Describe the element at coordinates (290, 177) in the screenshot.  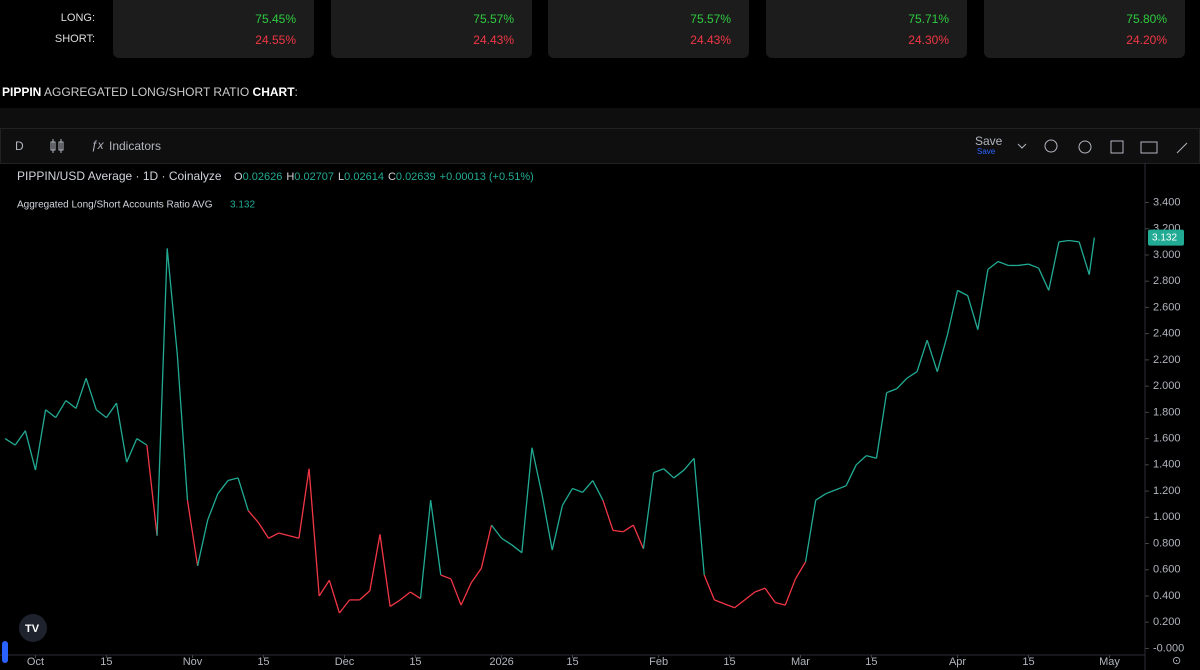
I see `ohlc-part: H` at that location.